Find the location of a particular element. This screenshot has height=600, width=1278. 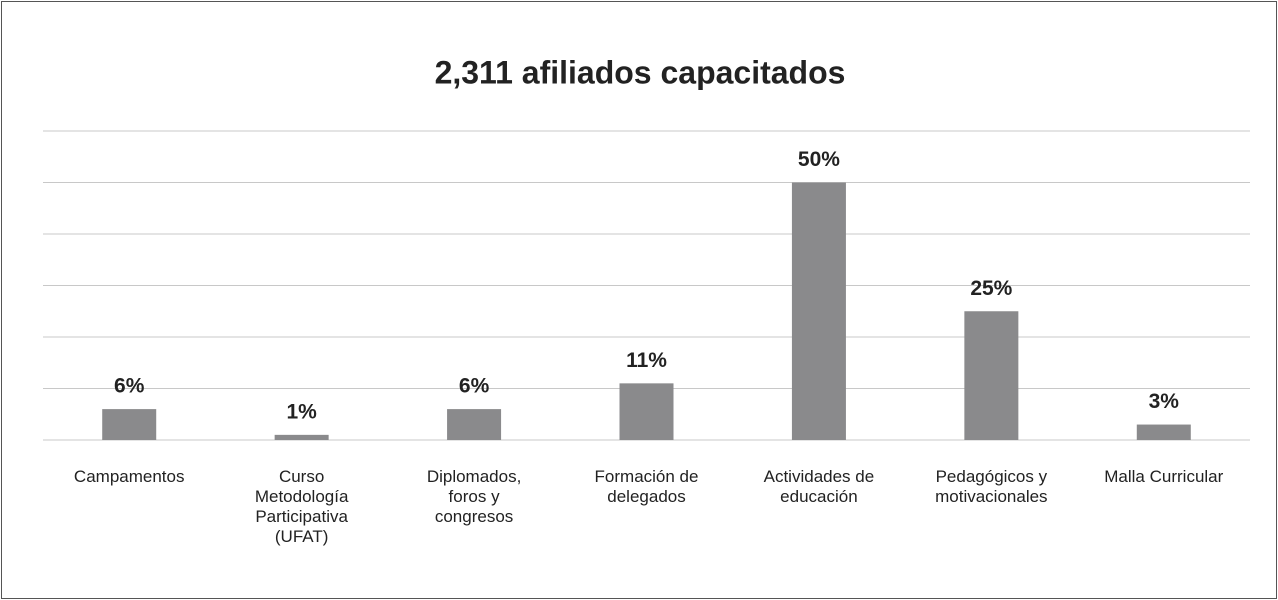

value-label: 3% is located at coordinates (1164, 401).